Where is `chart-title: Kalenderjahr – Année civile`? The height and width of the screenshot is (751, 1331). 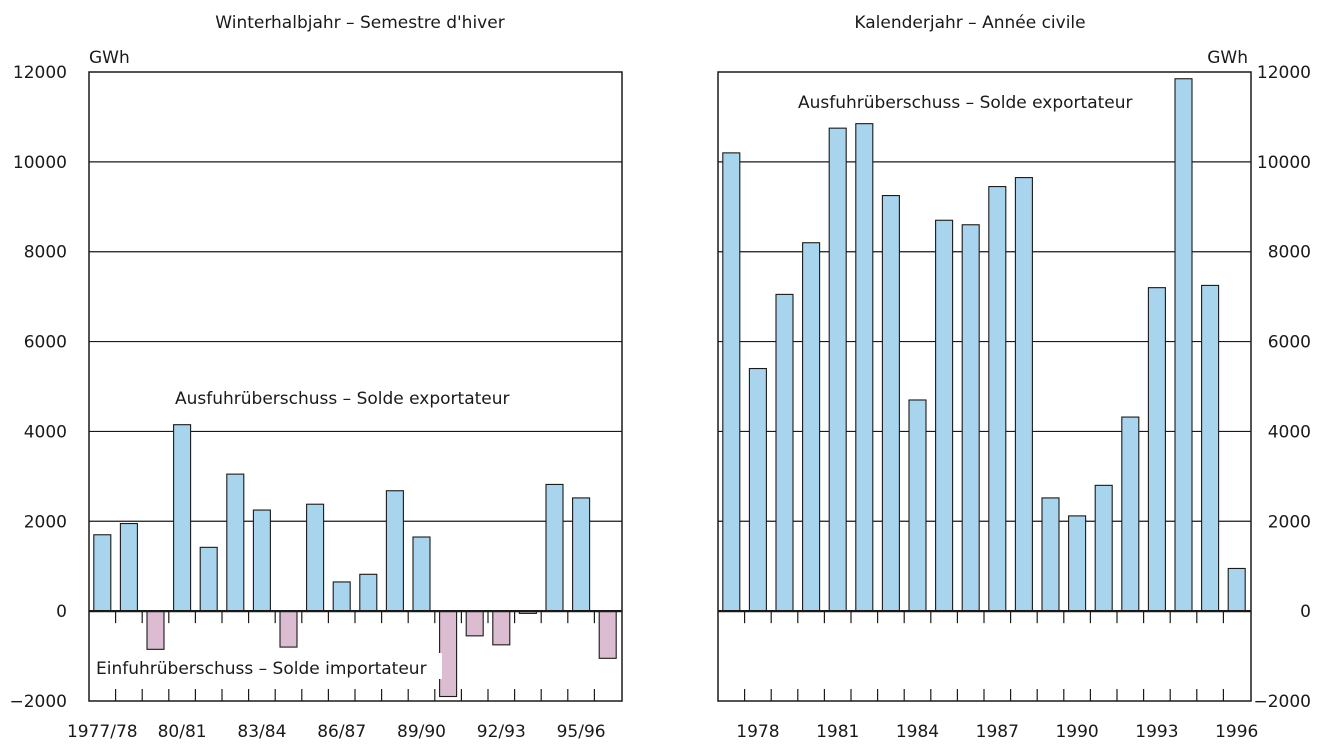 chart-title: Kalenderjahr – Année civile is located at coordinates (969, 23).